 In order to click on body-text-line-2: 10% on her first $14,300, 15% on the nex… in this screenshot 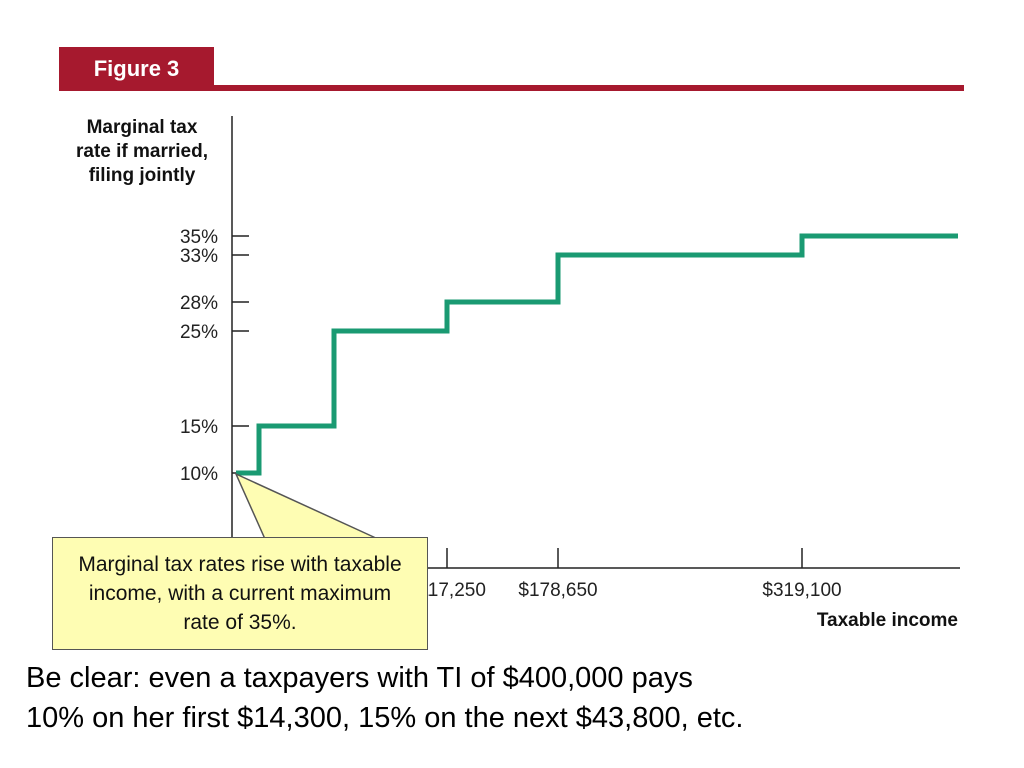, I will do `click(385, 718)`.